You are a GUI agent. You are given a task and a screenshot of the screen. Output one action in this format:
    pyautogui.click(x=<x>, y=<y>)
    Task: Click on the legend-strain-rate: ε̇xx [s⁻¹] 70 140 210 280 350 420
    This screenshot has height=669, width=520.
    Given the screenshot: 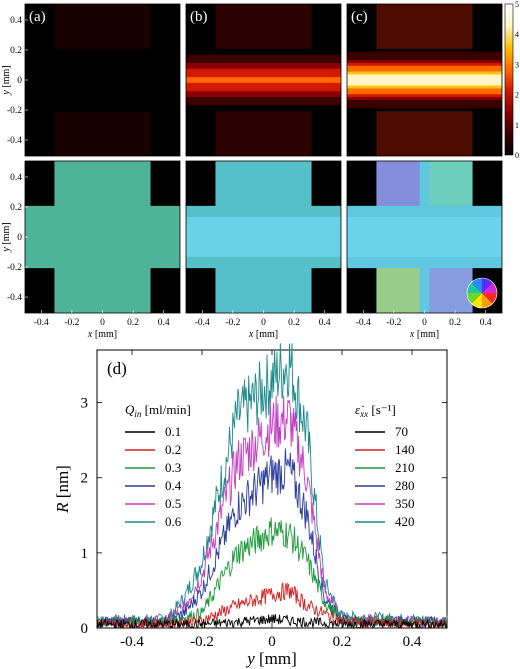 What is the action you would take?
    pyautogui.click(x=385, y=465)
    